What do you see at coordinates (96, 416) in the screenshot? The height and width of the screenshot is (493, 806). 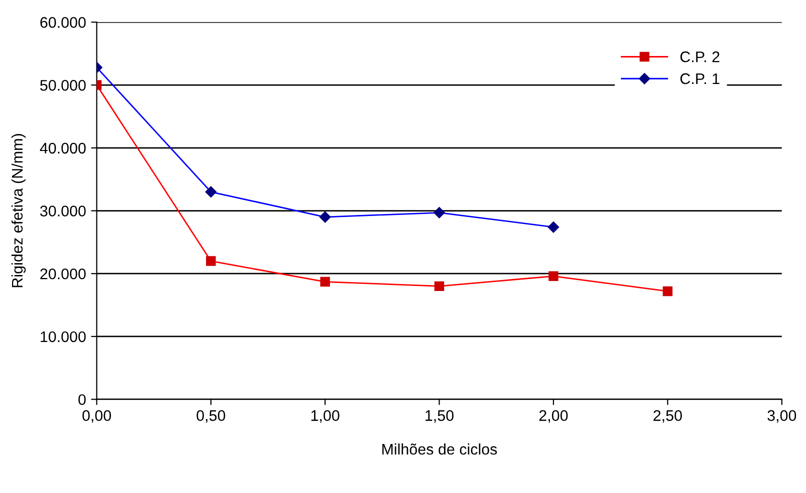 I see `x-tick-label: 0,00` at bounding box center [96, 416].